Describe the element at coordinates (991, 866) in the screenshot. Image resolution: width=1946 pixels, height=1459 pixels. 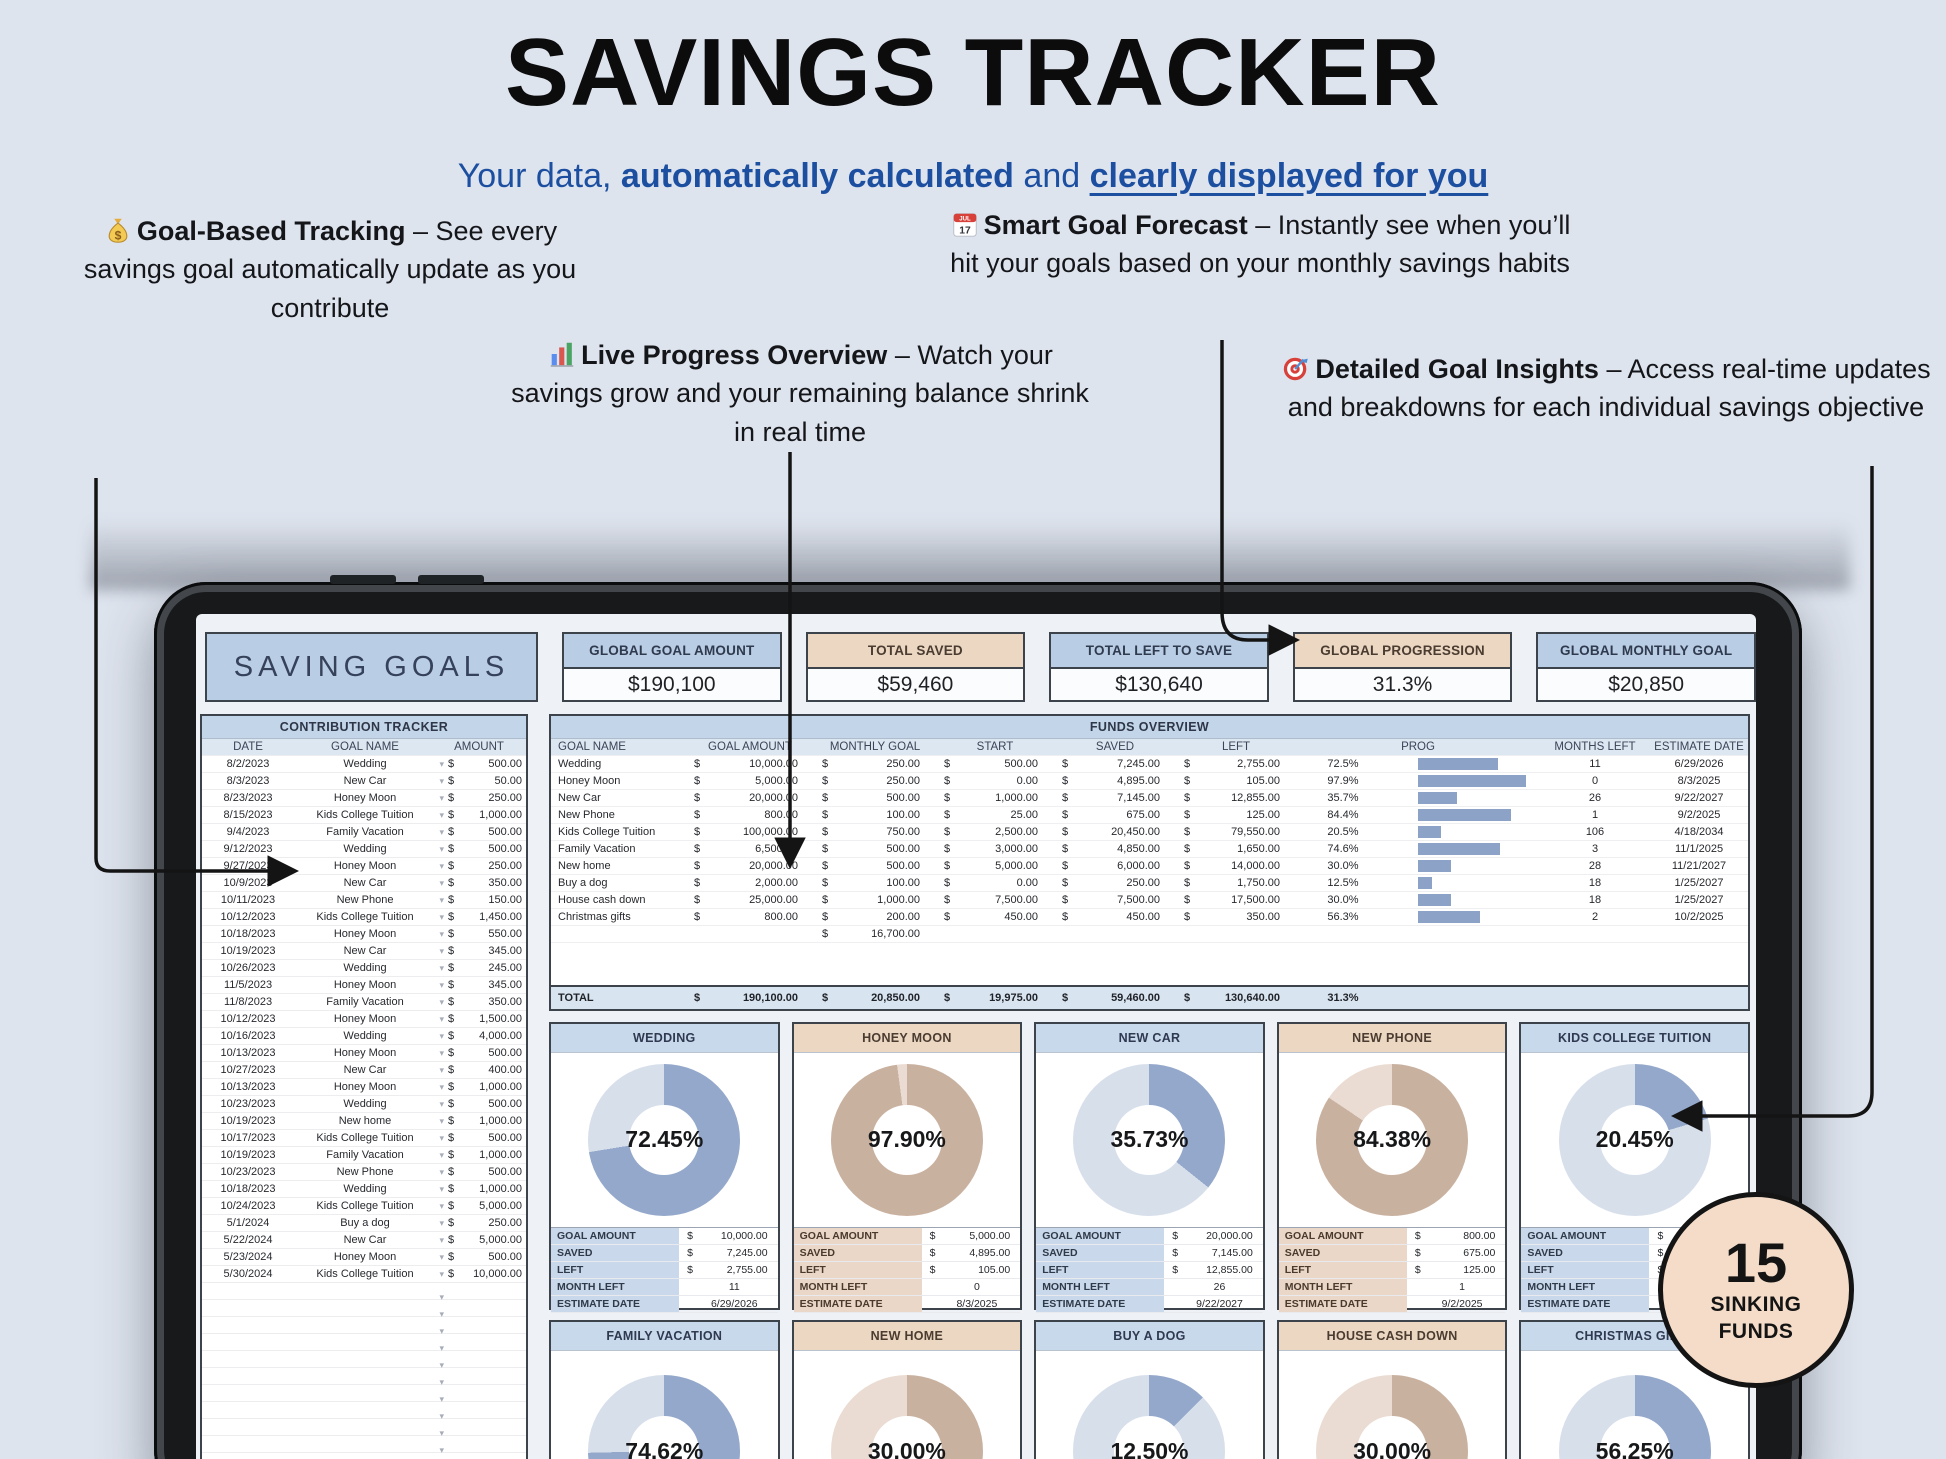
I see `fund-start-cell: $5,000.00` at that location.